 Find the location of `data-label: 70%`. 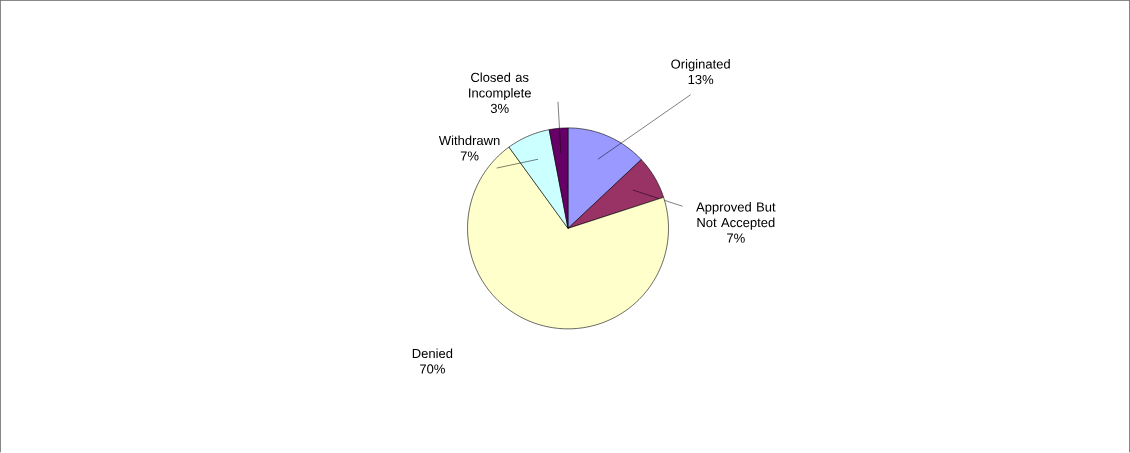

data-label: 70% is located at coordinates (432, 369).